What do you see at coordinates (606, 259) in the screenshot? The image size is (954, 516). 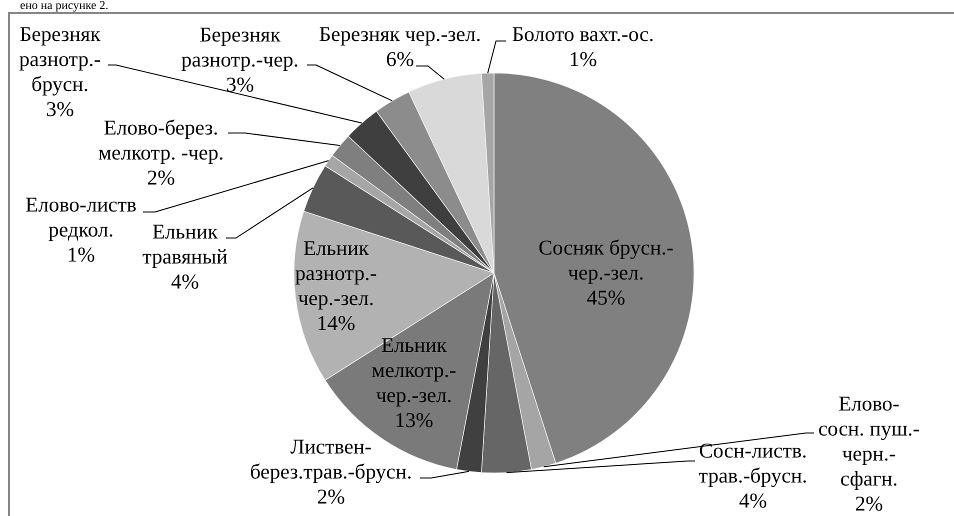 I see `slice-label: Сосняк брусн.-чер.-зел.` at bounding box center [606, 259].